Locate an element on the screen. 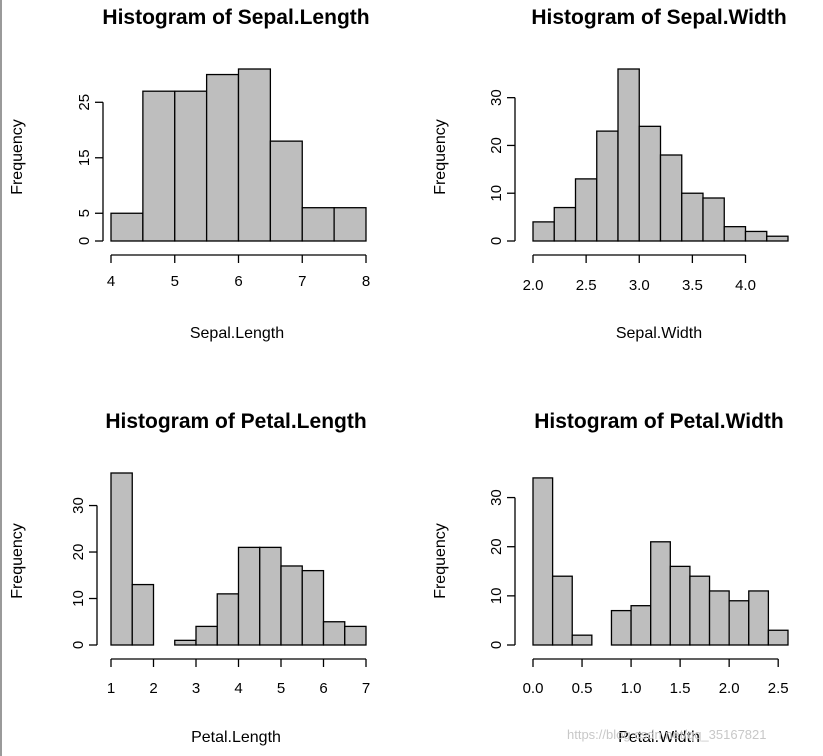  x-tick-label: 8 is located at coordinates (366, 281).